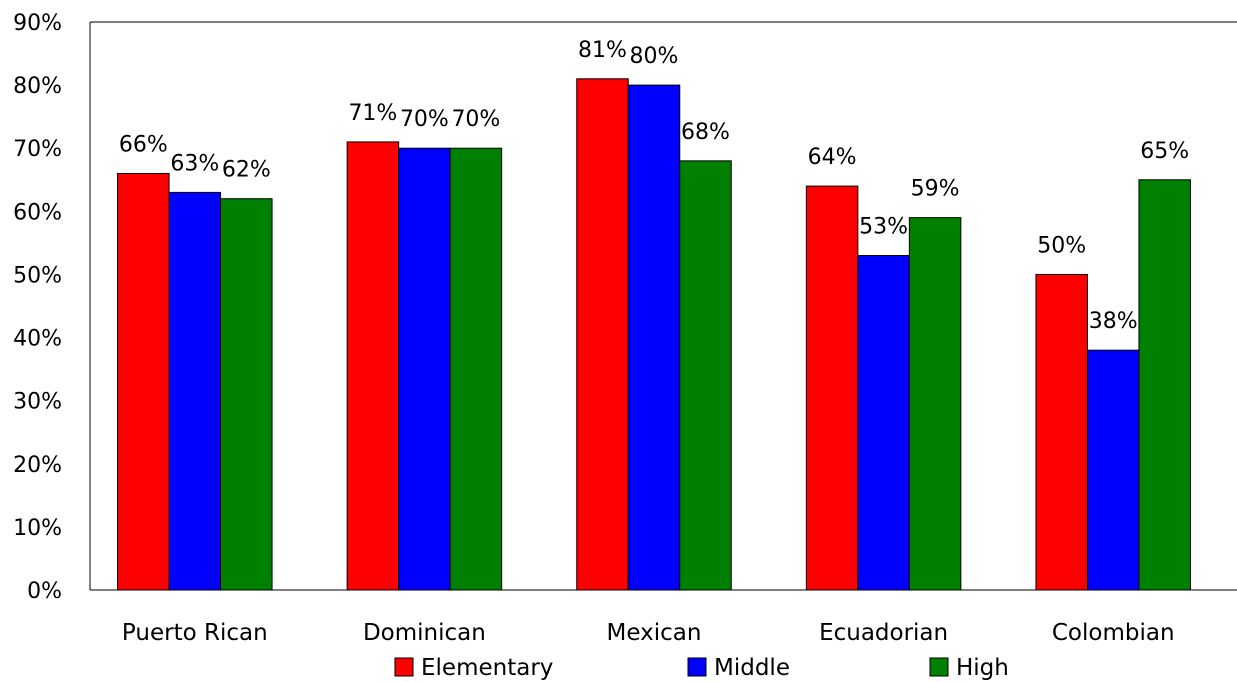 The width and height of the screenshot is (1237, 682). I want to click on data-label: 68%, so click(705, 132).